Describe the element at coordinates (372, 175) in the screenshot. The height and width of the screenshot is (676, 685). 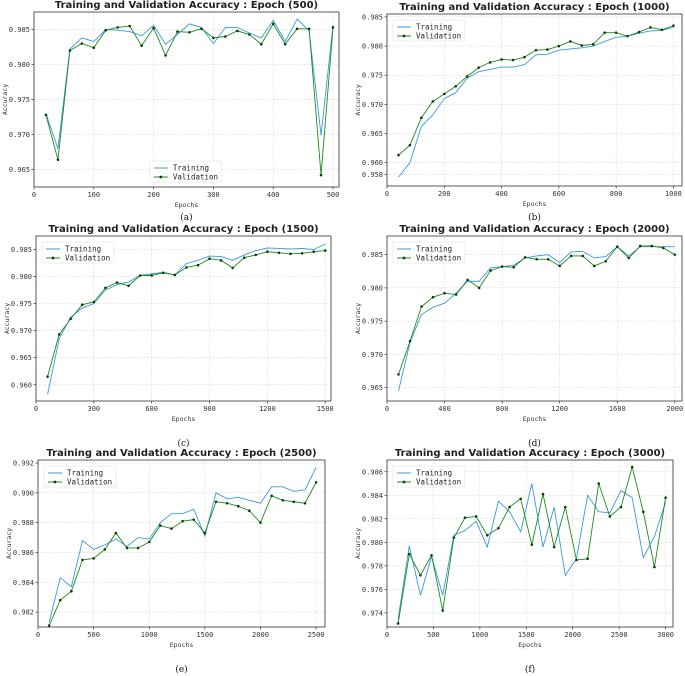
I see `y-tick-label: 0.958` at that location.